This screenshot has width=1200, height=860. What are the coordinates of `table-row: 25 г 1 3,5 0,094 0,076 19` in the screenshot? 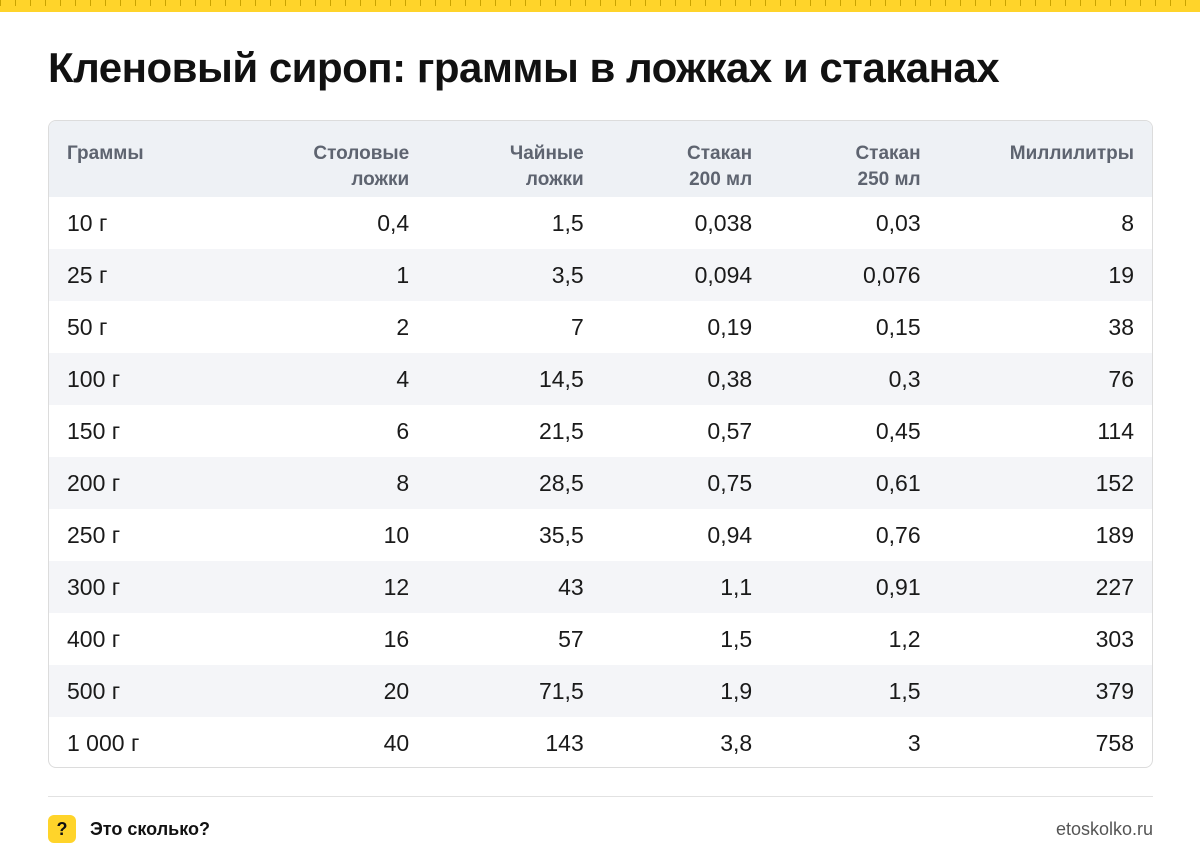 It's located at (600, 275).